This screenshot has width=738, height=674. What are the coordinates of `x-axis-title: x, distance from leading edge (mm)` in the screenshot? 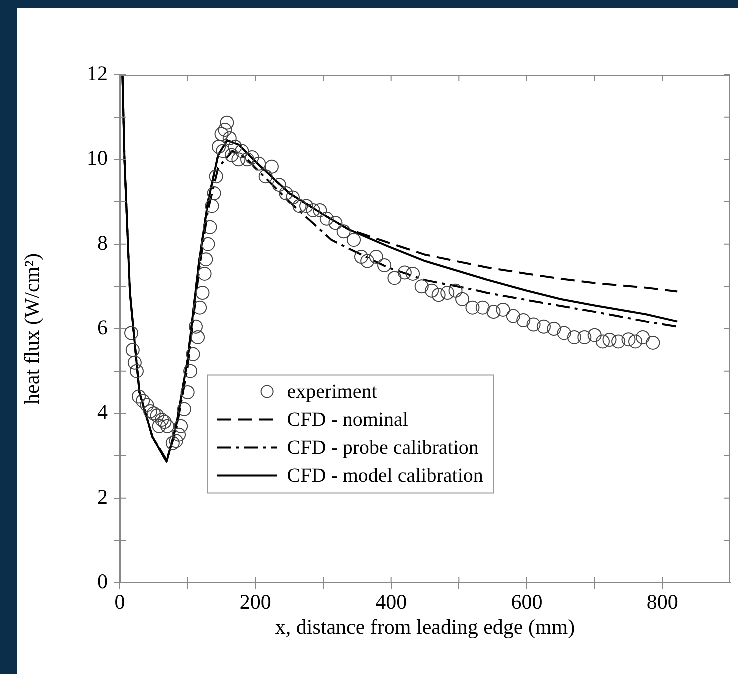 It's located at (425, 626).